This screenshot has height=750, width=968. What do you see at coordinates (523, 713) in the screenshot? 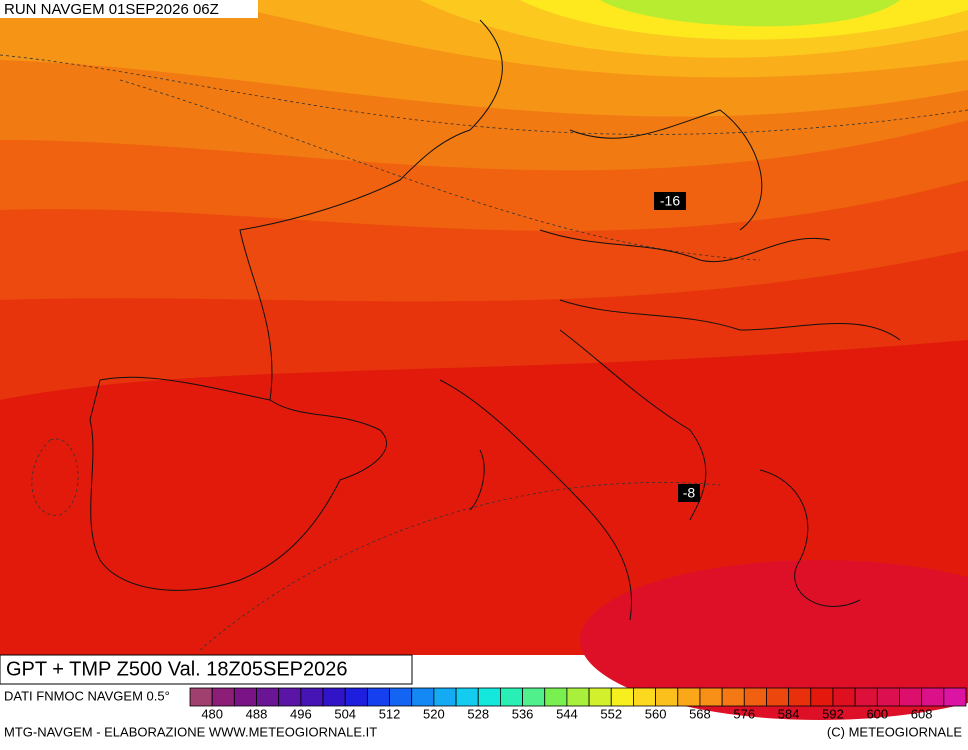
I see `legend-label: 536` at bounding box center [523, 713].